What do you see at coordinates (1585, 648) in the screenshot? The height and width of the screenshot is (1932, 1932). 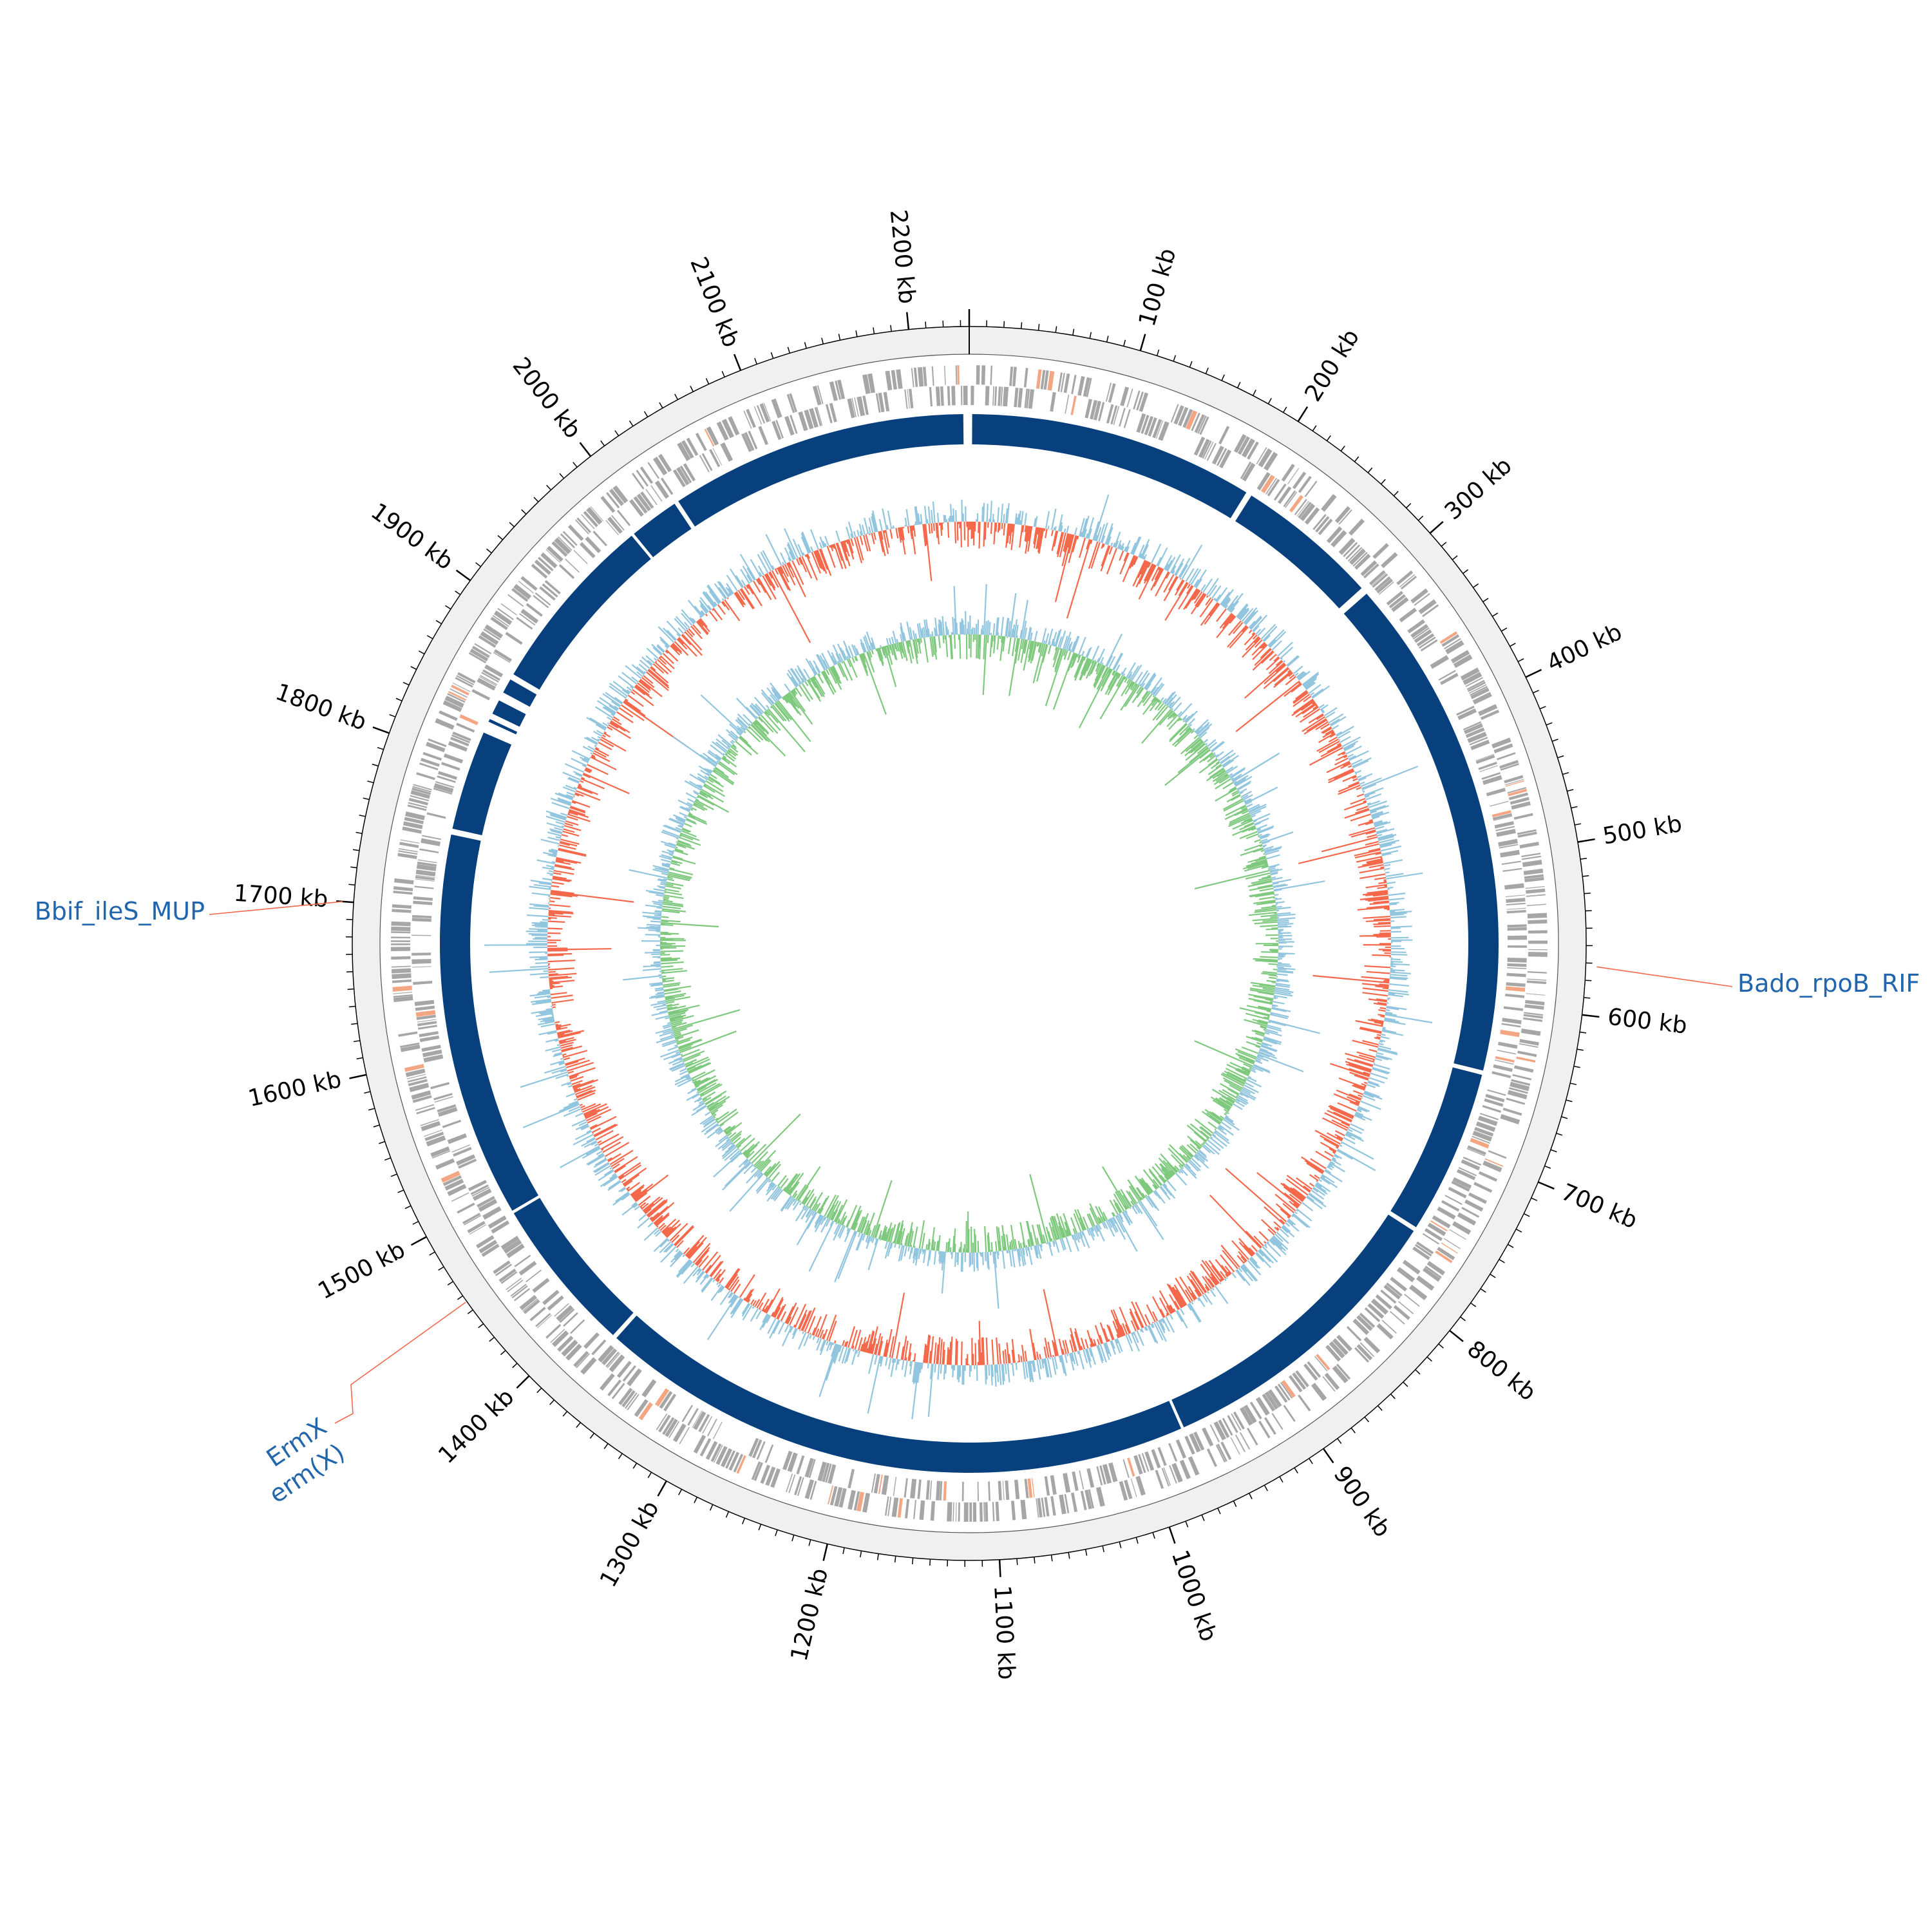 I see `tick-label: 400 kb` at bounding box center [1585, 648].